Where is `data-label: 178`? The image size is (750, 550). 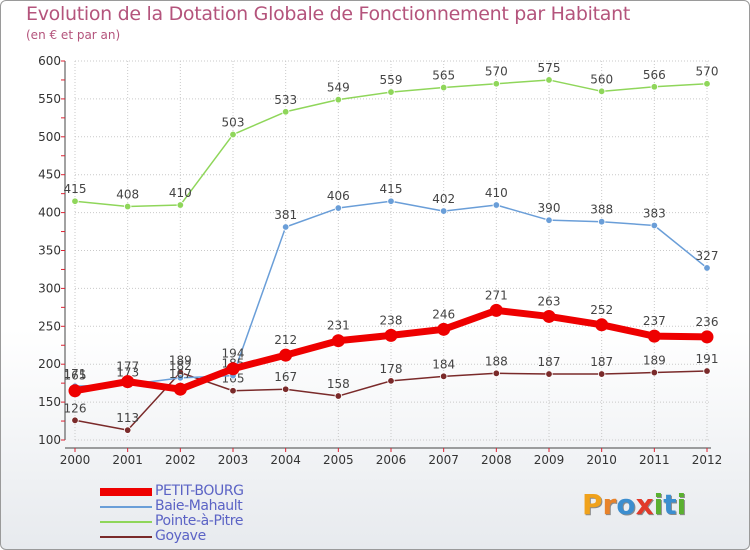
data-label: 178 is located at coordinates (391, 369).